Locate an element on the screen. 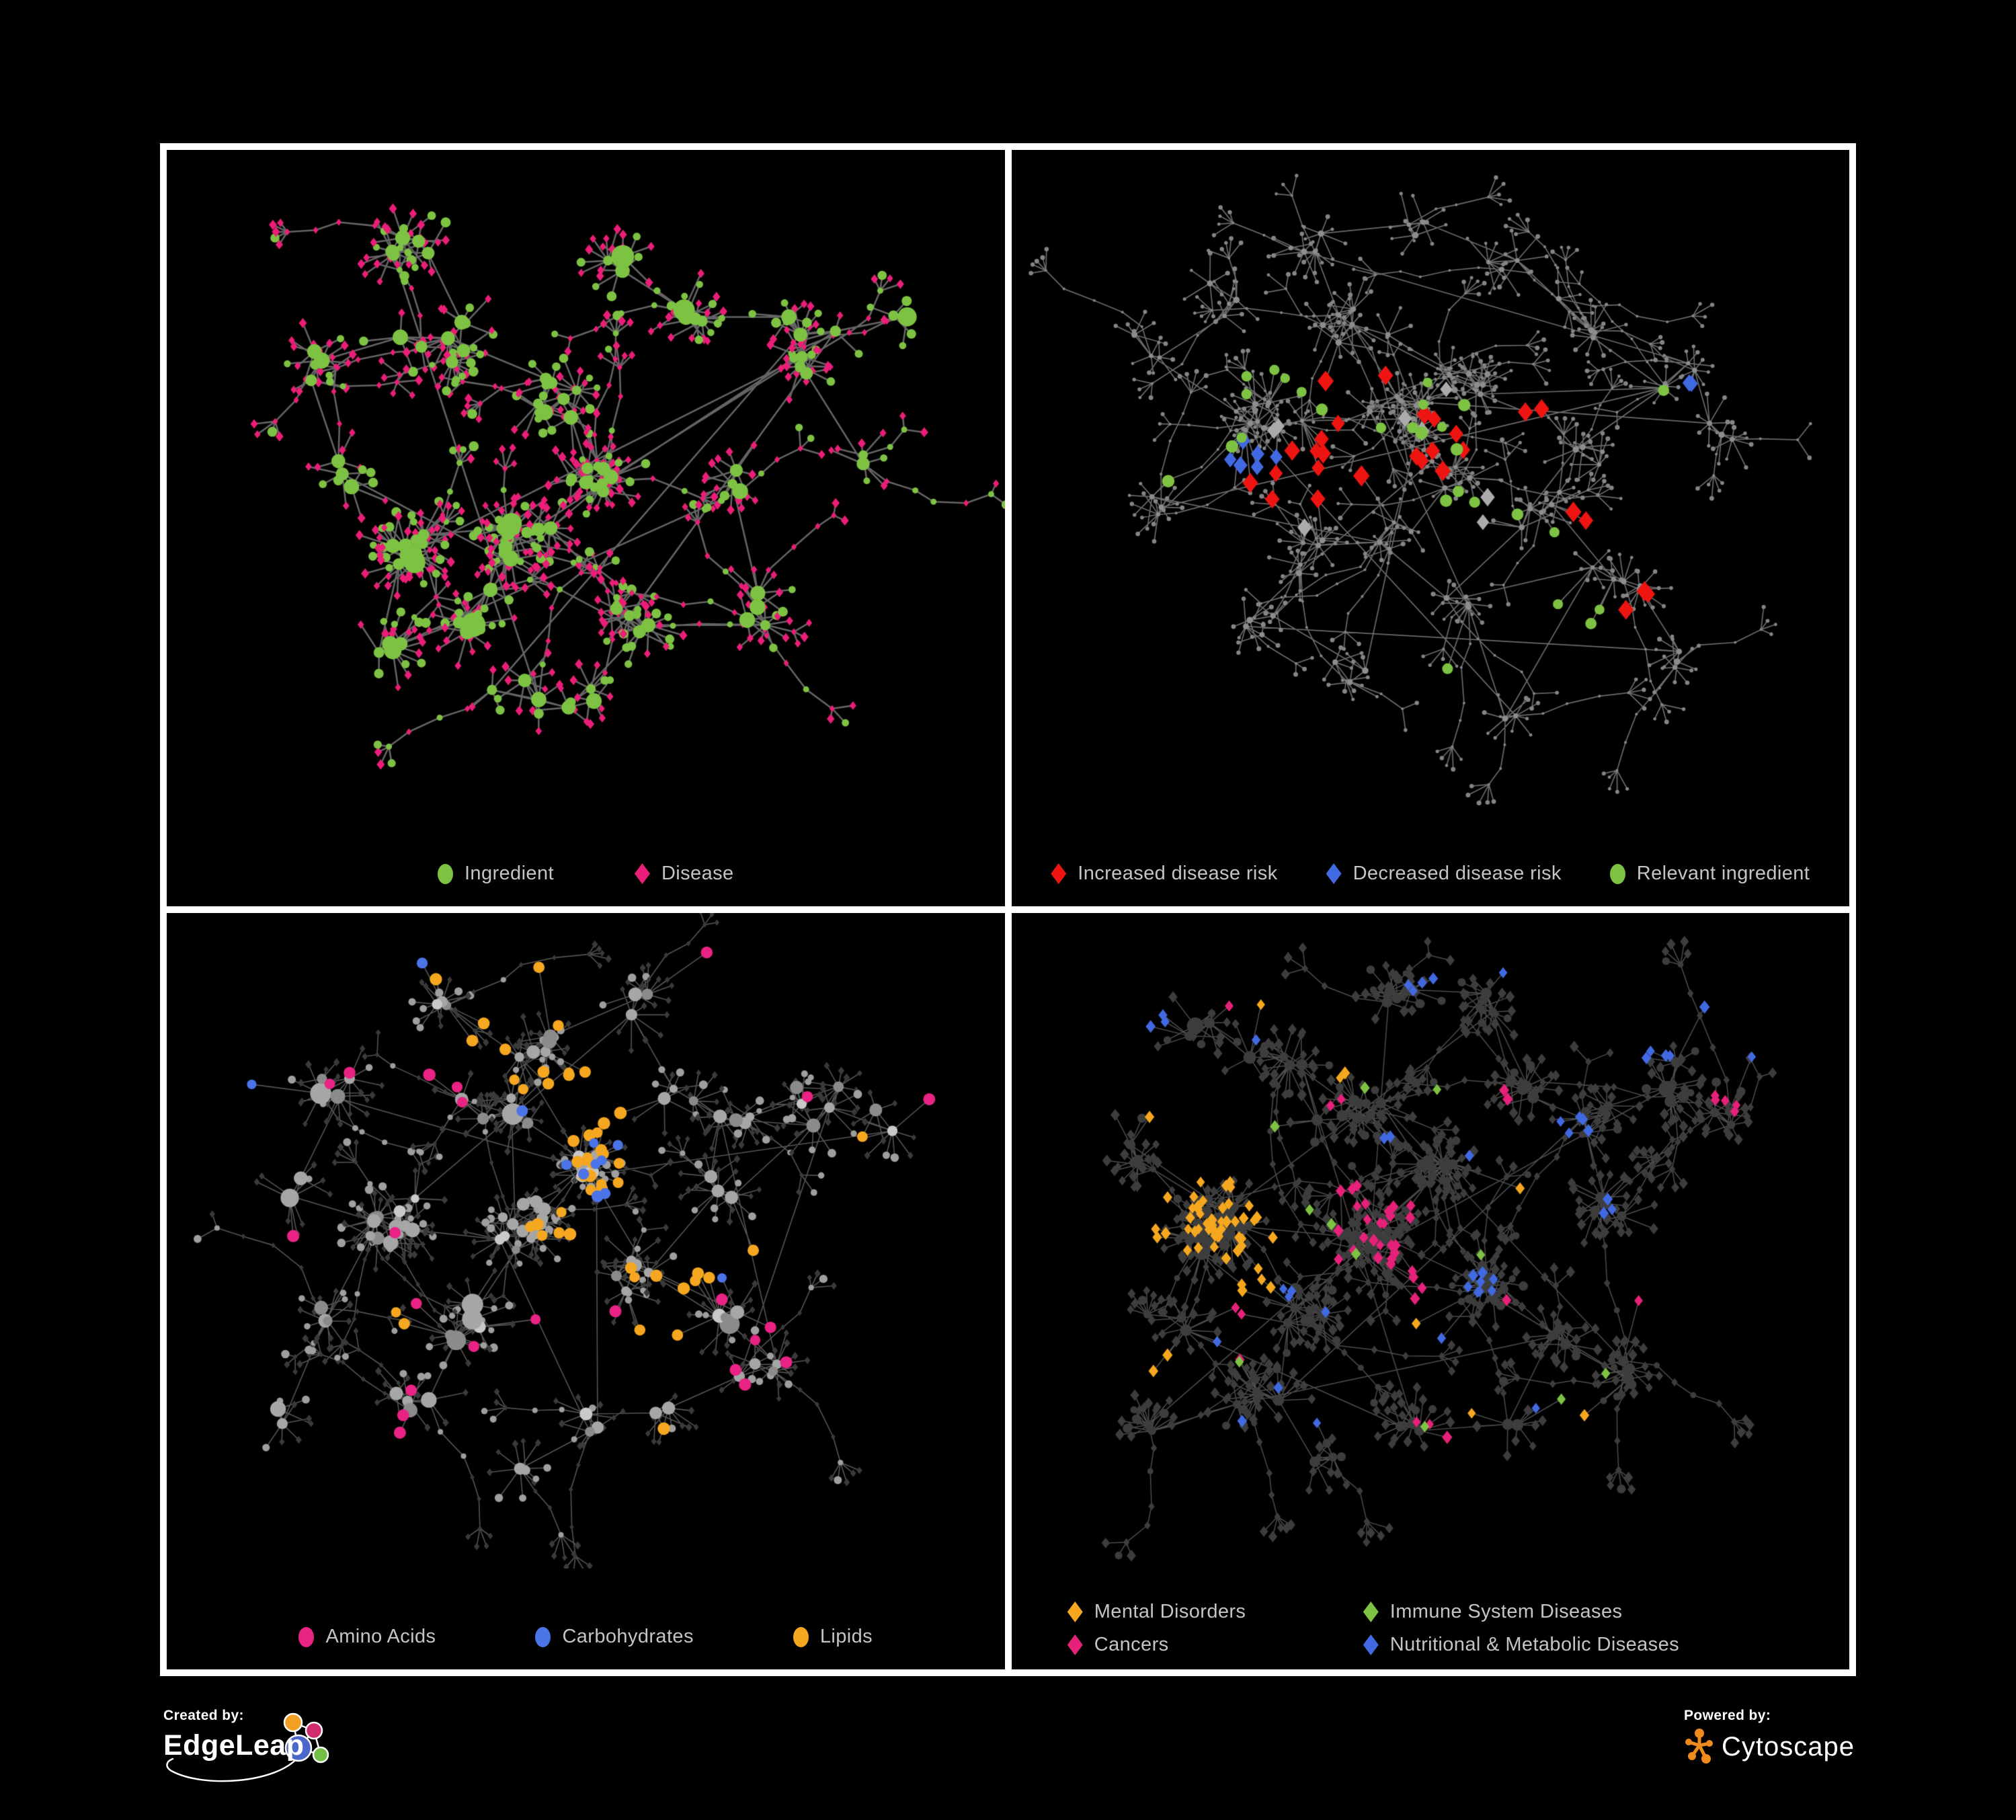 This screenshot has height=1820, width=2016. powered-by-label: Powered by: is located at coordinates (1727, 1715).